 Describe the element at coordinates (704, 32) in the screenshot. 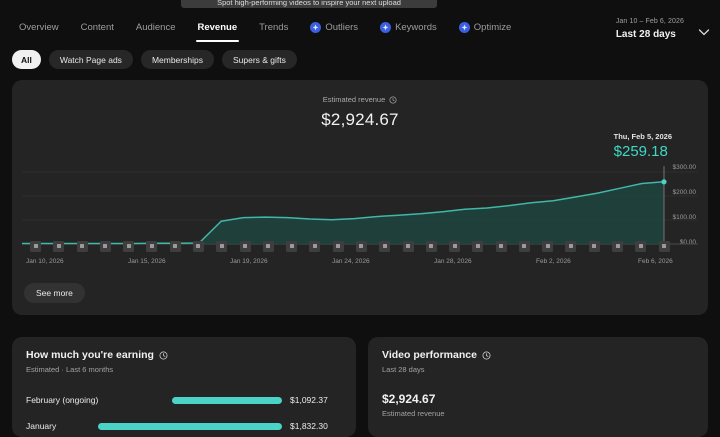

I see `chevron-down-icon` at that location.